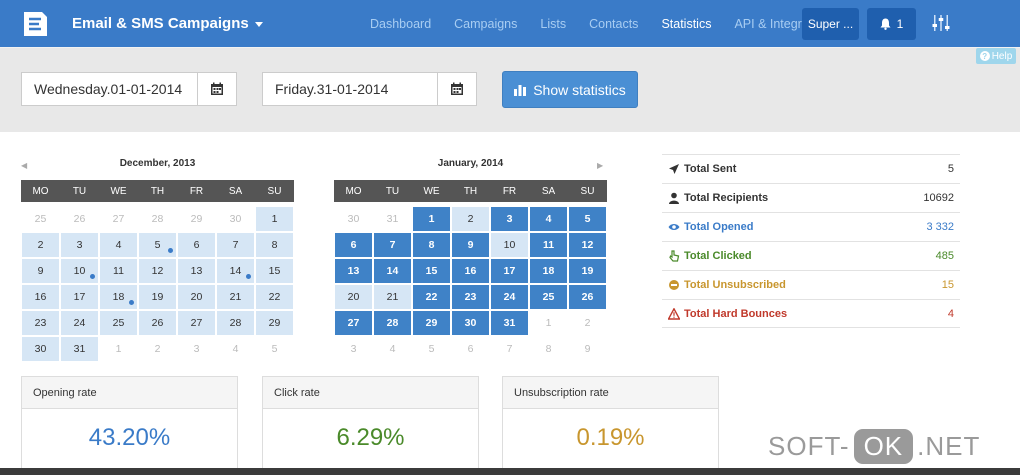 The width and height of the screenshot is (1020, 475). I want to click on calendar-prev-icon: ◀, so click(24, 165).